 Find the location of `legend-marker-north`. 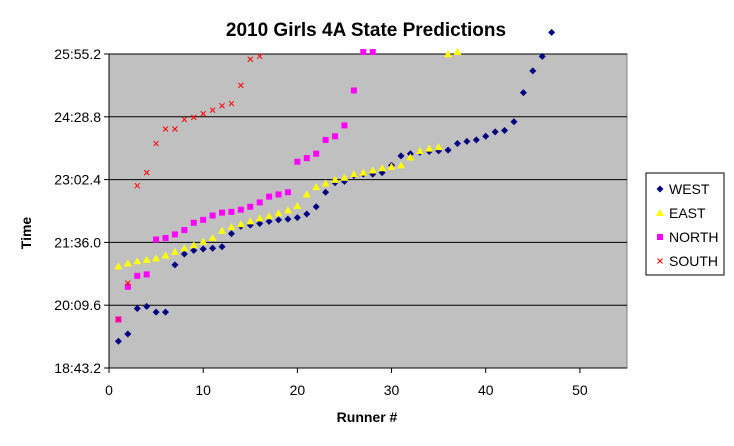

legend-marker-north is located at coordinates (660, 237).